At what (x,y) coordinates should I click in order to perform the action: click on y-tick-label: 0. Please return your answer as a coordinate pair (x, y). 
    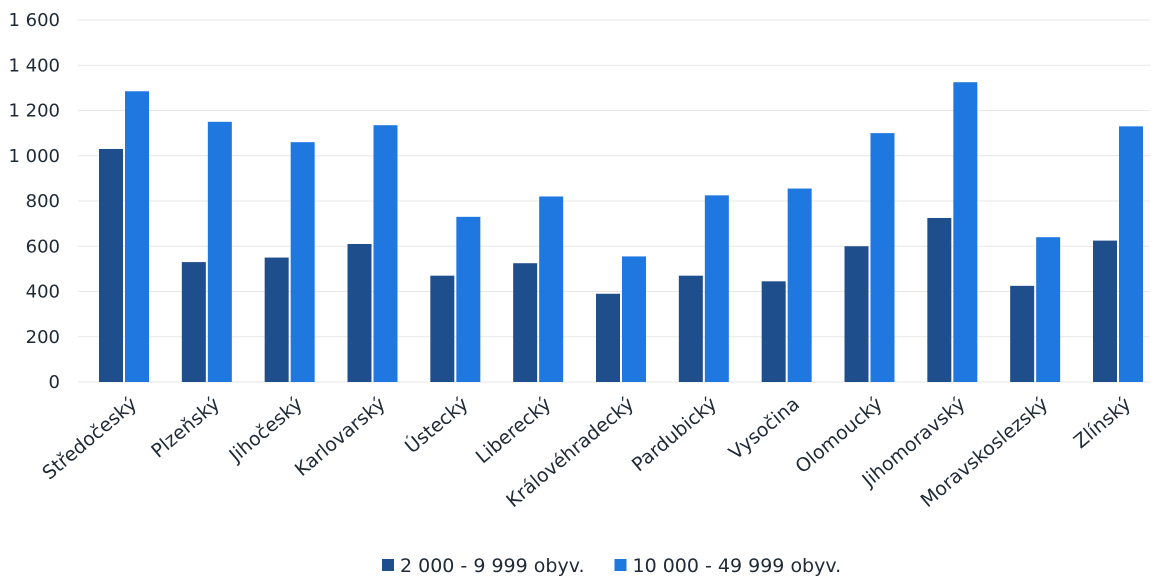
    Looking at the image, I should click on (54, 382).